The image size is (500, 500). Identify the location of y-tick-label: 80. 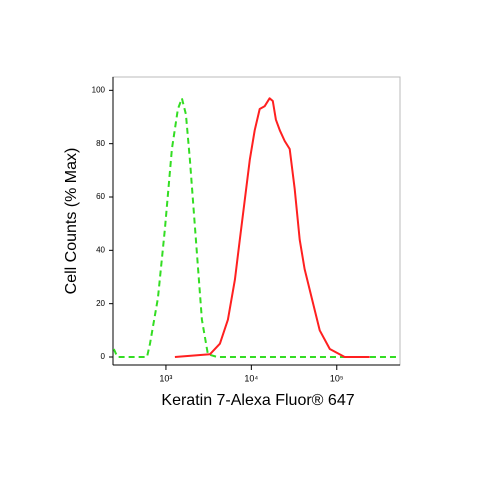
(100, 143).